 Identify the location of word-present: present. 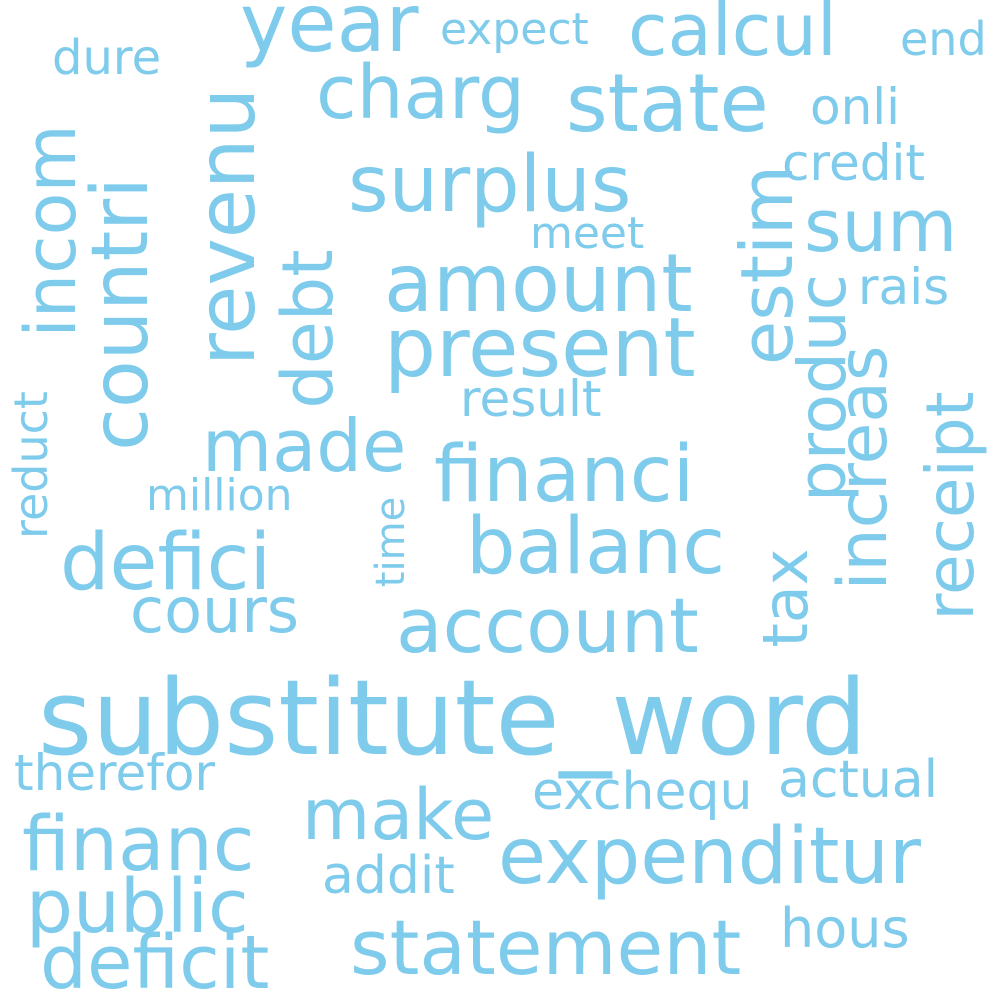
(540, 348).